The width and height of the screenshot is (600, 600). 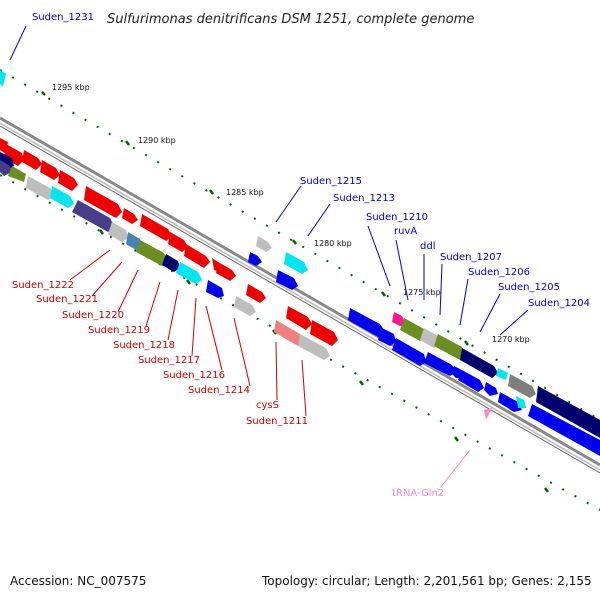 I want to click on accession-text: Accession: NC_007575, so click(x=78, y=581).